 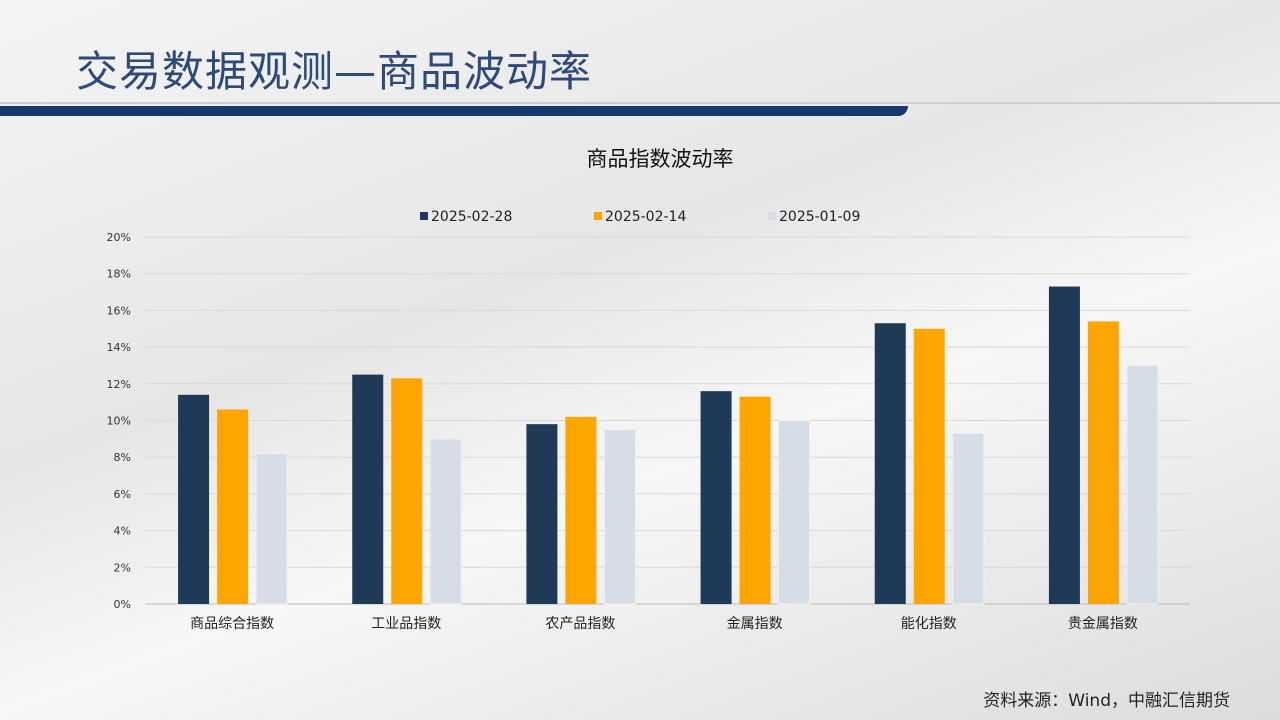 I want to click on y-tick-label: 0%, so click(x=122, y=604).